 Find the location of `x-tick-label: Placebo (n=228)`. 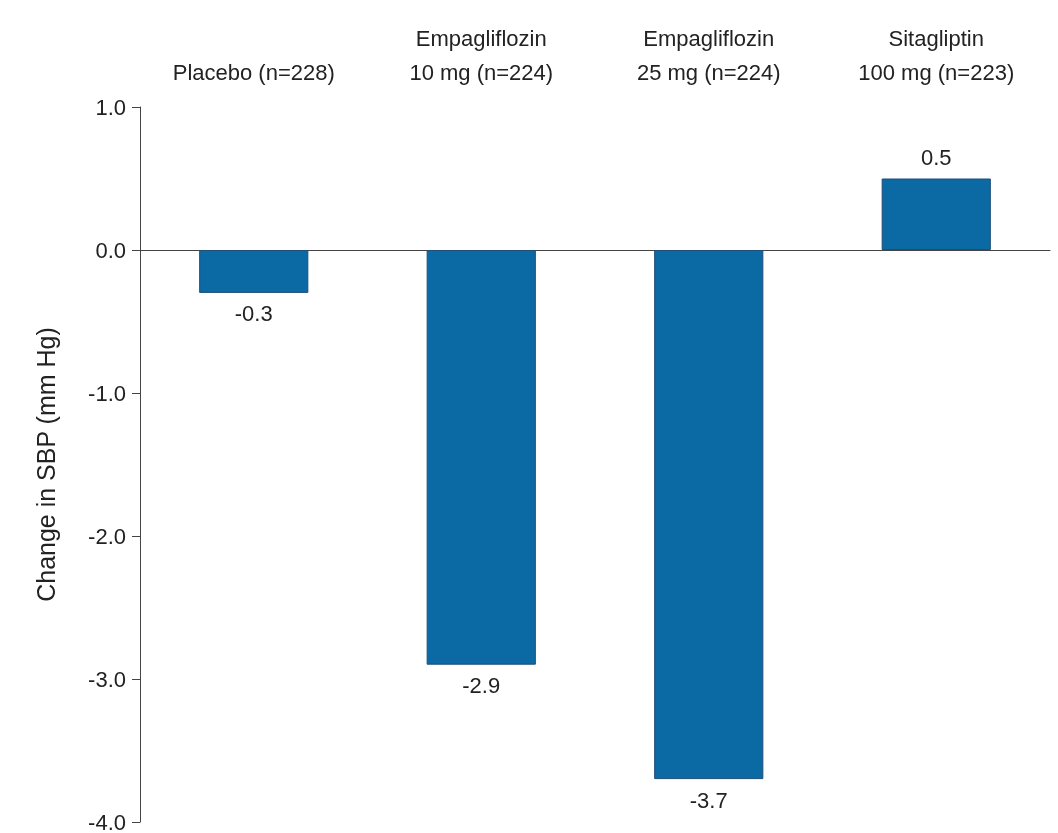

x-tick-label: Placebo (n=228) is located at coordinates (253, 72).